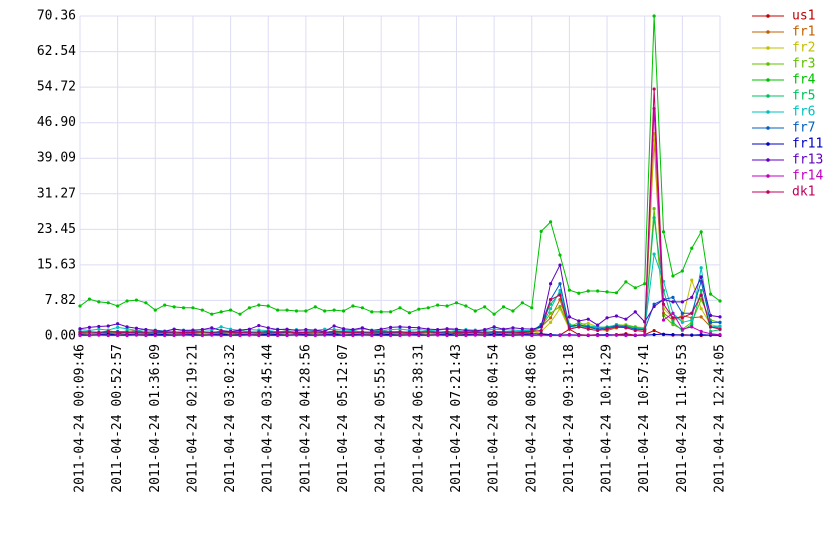 The image size is (840, 560). Describe the element at coordinates (803, 64) in the screenshot. I see `legend-label: fr3` at that location.